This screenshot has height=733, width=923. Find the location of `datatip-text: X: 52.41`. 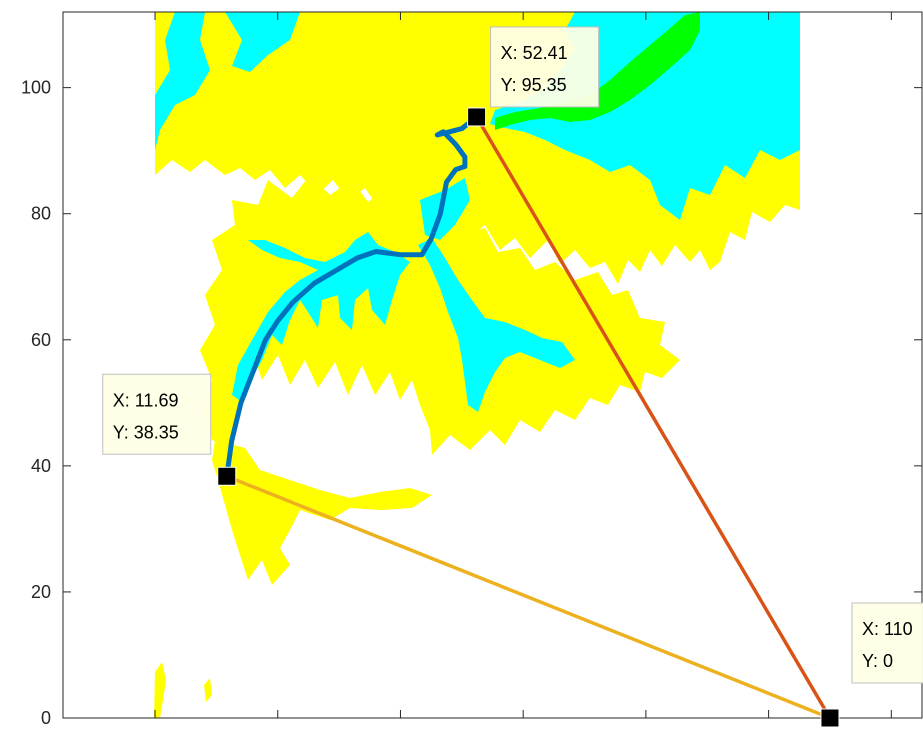

datatip-text: X: 52.41 is located at coordinates (534, 53).